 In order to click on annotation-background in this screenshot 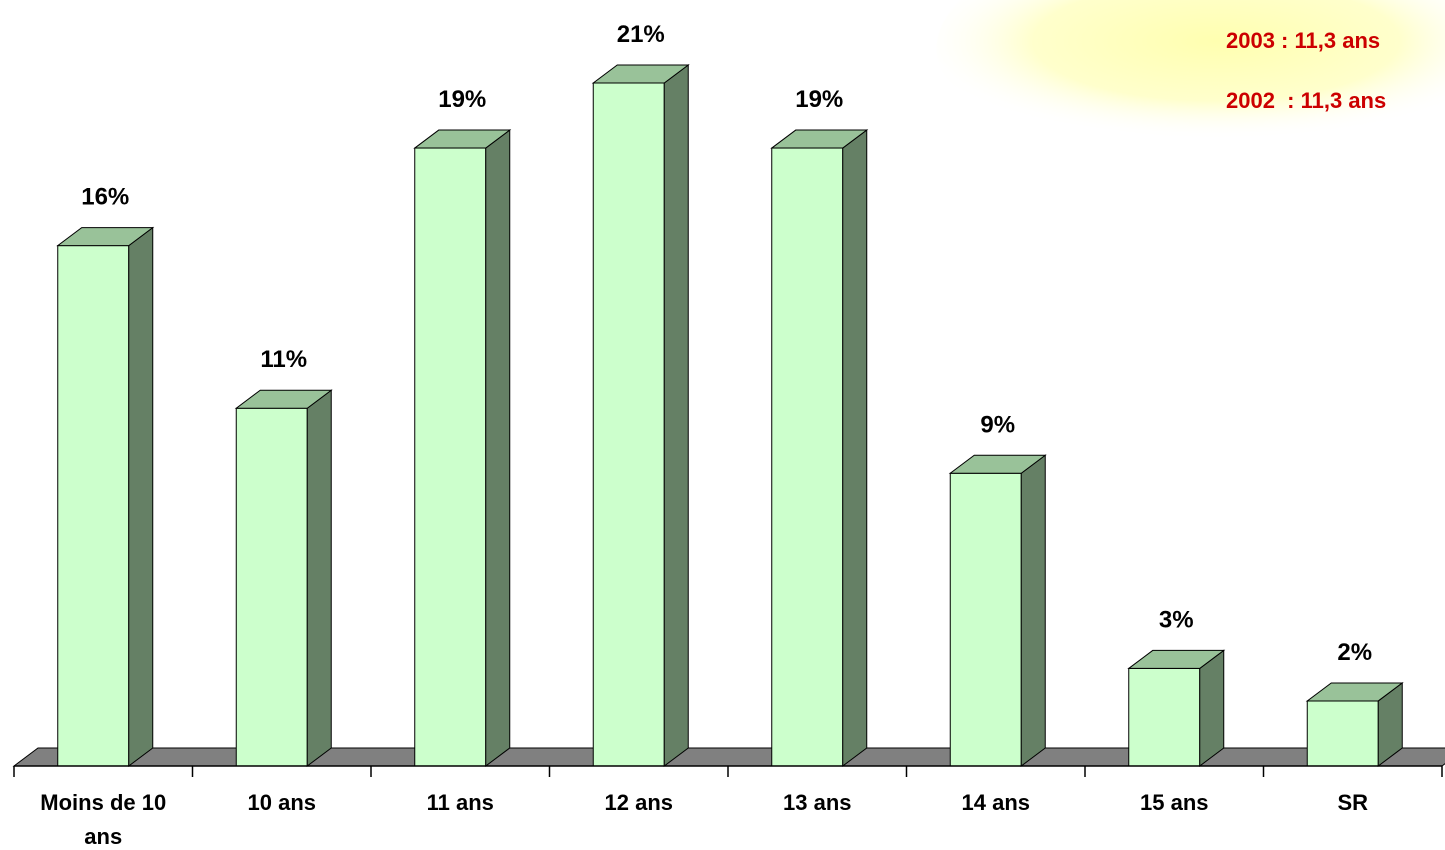, I will do `click(1190, 82)`.